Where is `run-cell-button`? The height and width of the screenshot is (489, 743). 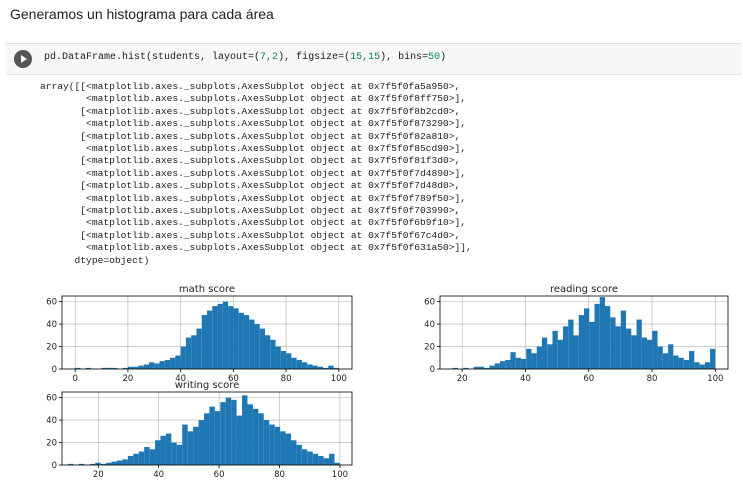
run-cell-button is located at coordinates (23, 59).